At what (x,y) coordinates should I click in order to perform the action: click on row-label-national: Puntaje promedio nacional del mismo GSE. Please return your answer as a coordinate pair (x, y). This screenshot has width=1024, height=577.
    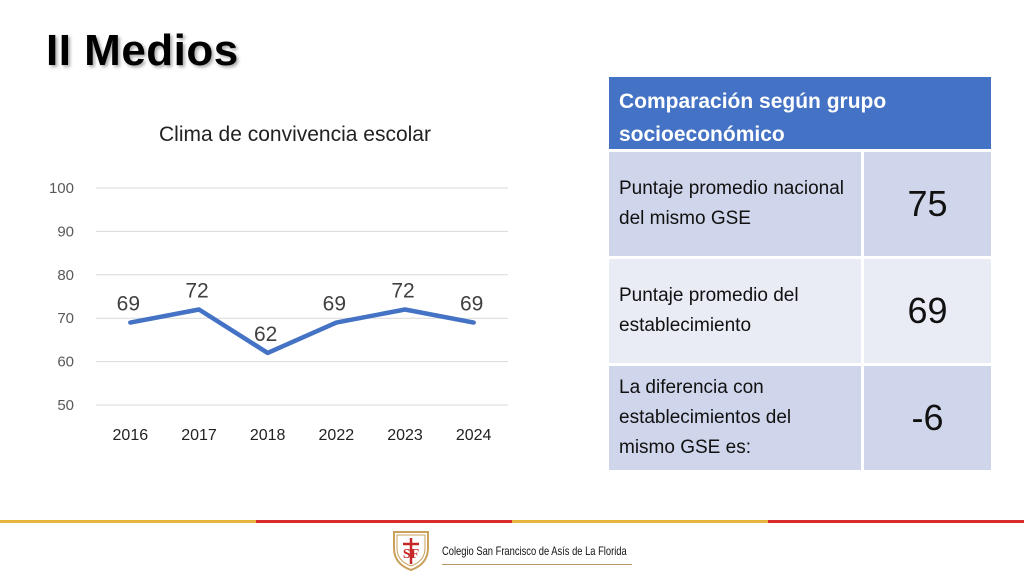
    Looking at the image, I should click on (736, 204).